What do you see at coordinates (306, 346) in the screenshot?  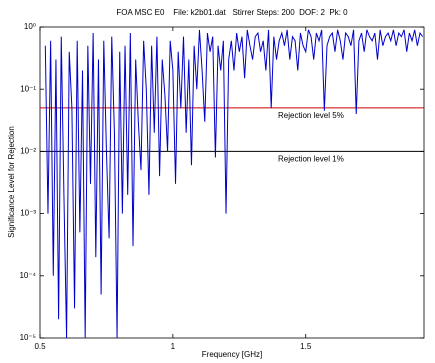 I see `x-tick-label: 1.5` at bounding box center [306, 346].